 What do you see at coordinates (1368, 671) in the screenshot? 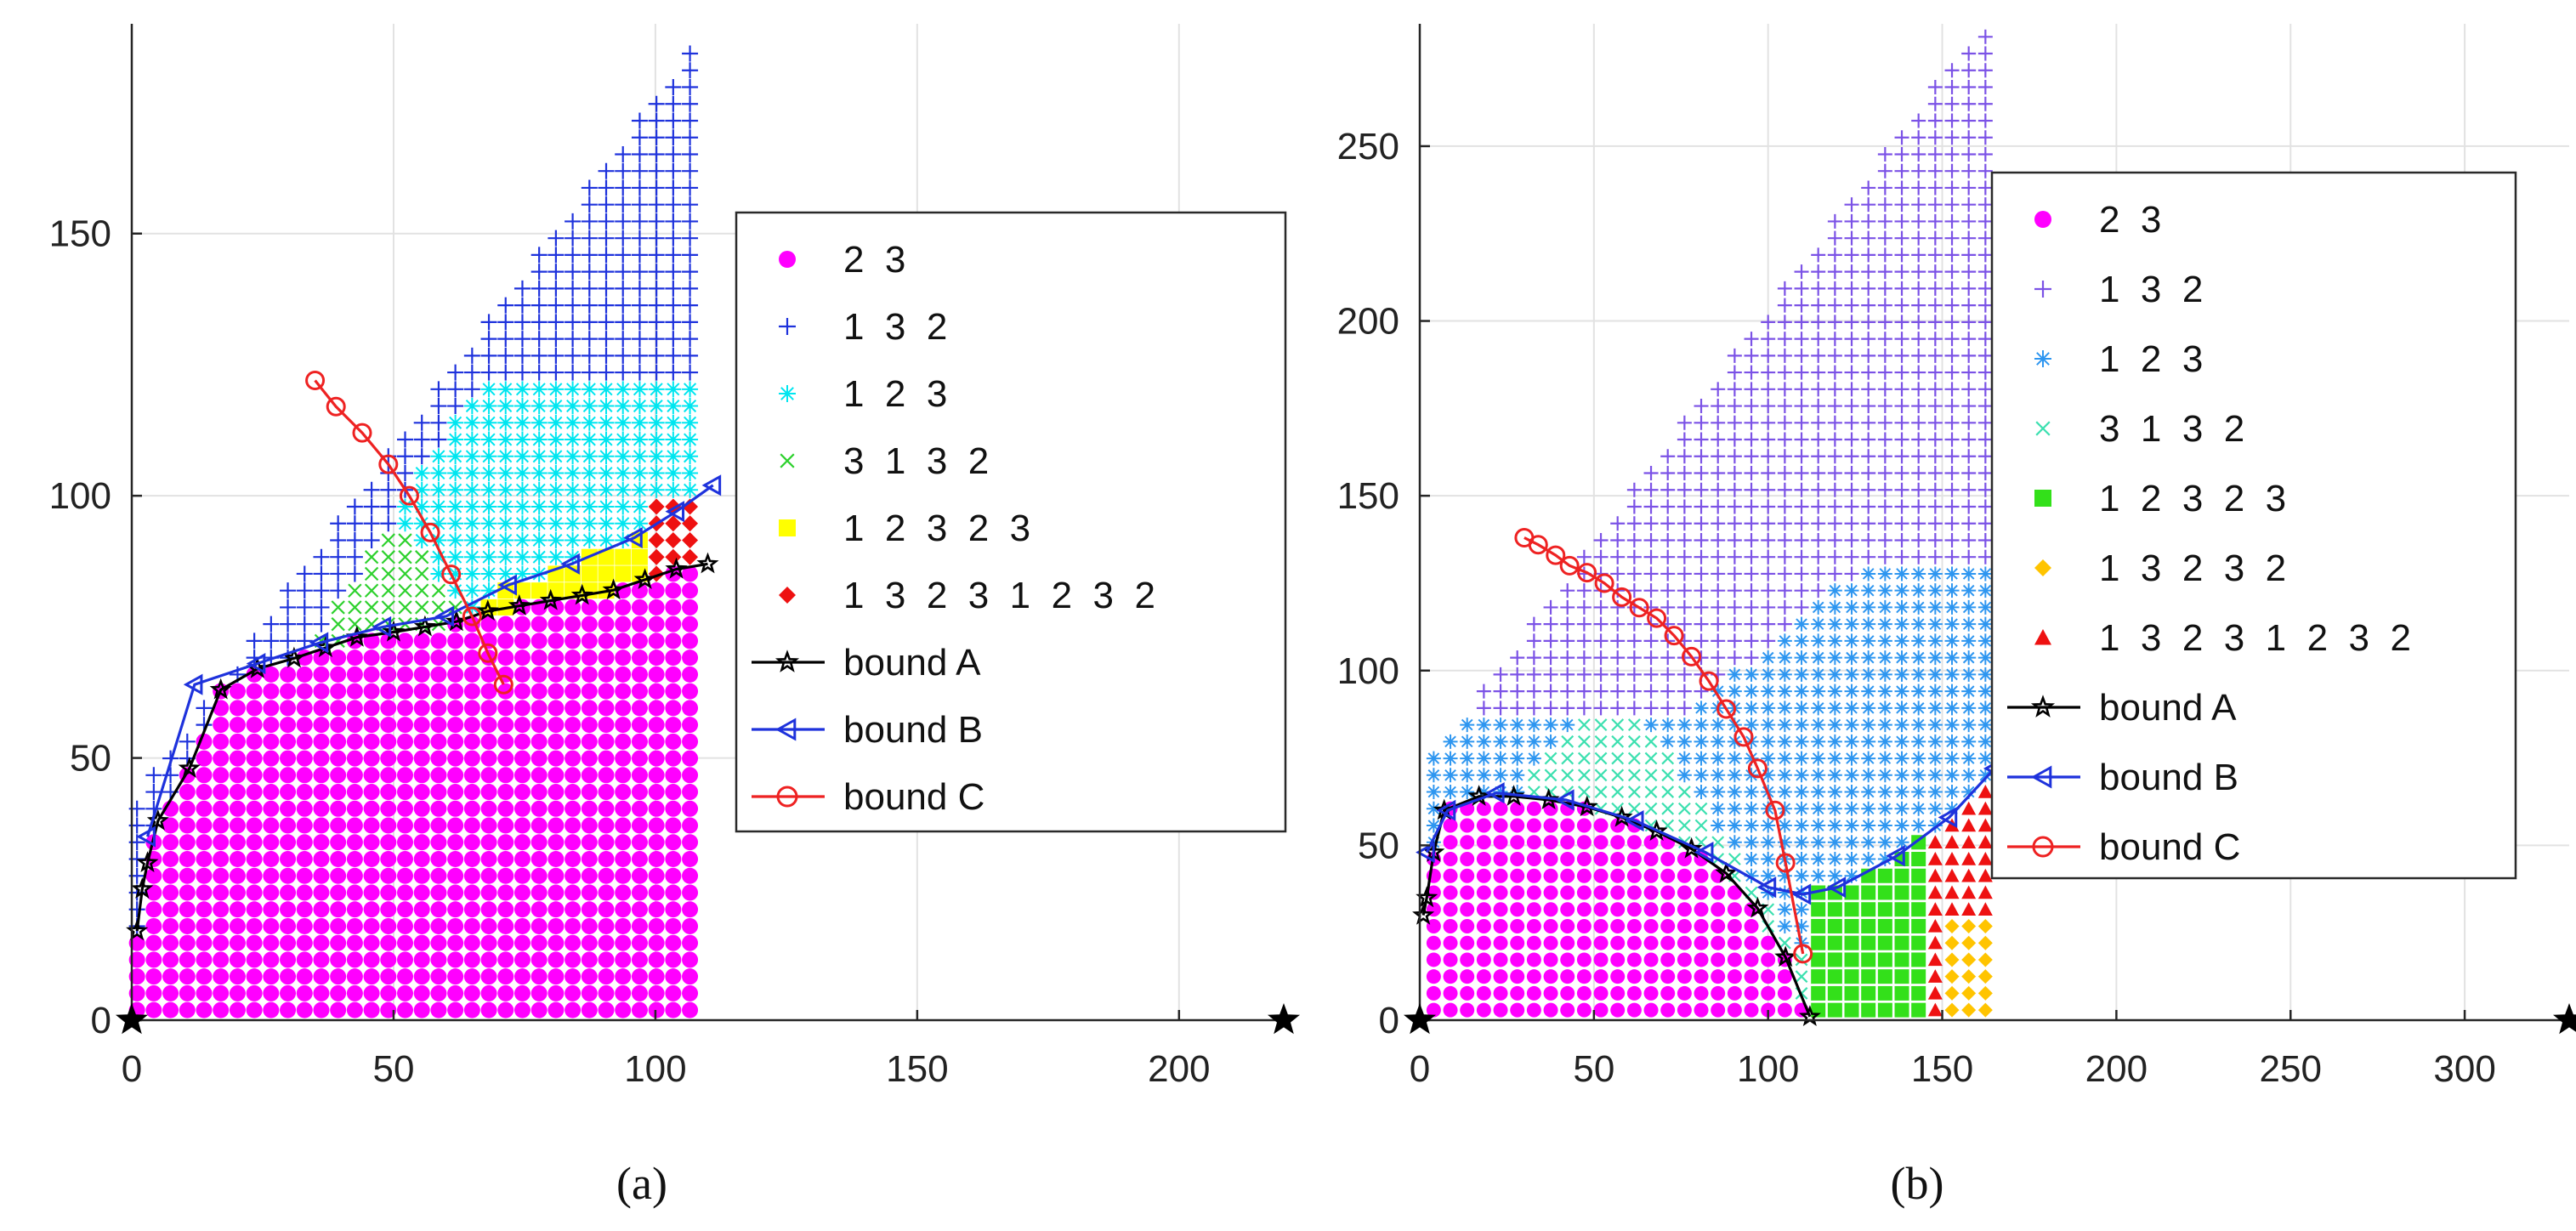
I see `y-tick-label: 100` at bounding box center [1368, 671].